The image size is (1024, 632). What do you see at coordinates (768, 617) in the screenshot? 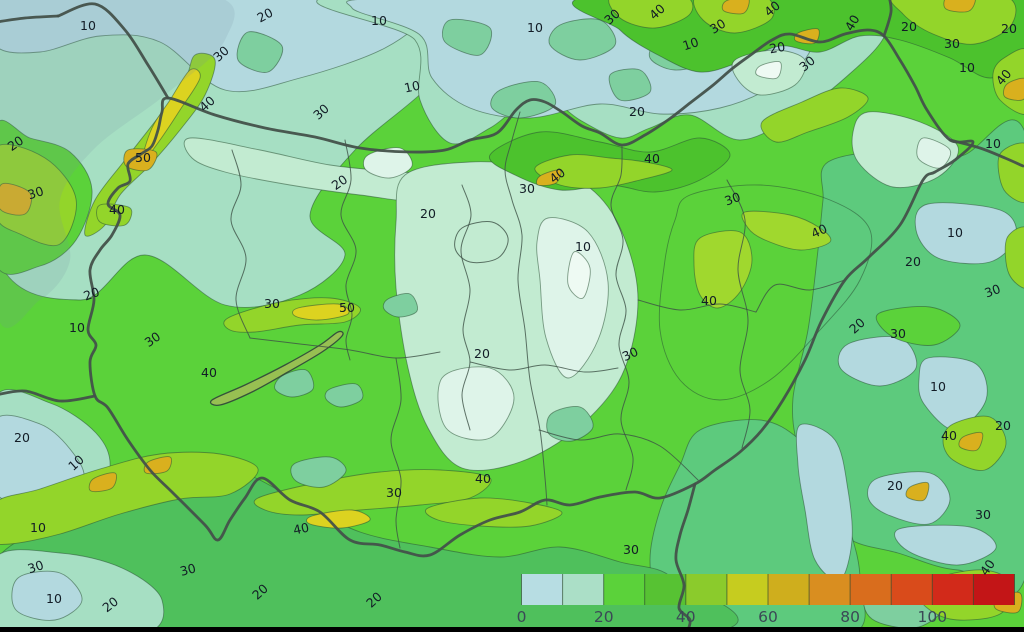
I see `legend-tick-label: 60` at bounding box center [768, 617].